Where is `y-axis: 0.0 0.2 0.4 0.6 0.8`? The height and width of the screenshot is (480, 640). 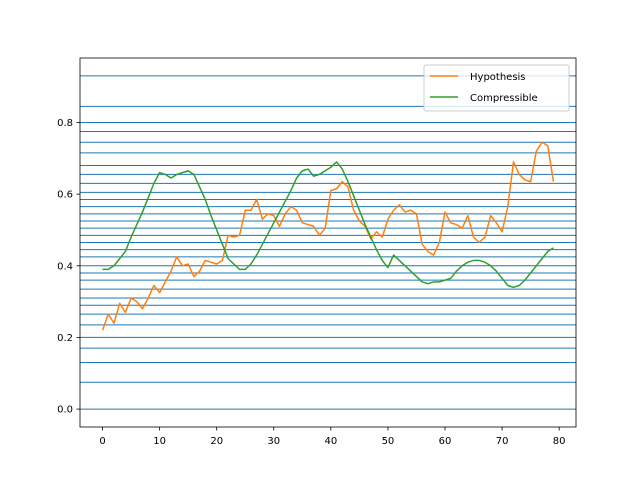 y-axis: 0.0 0.2 0.4 0.6 0.8 is located at coordinates (68, 267).